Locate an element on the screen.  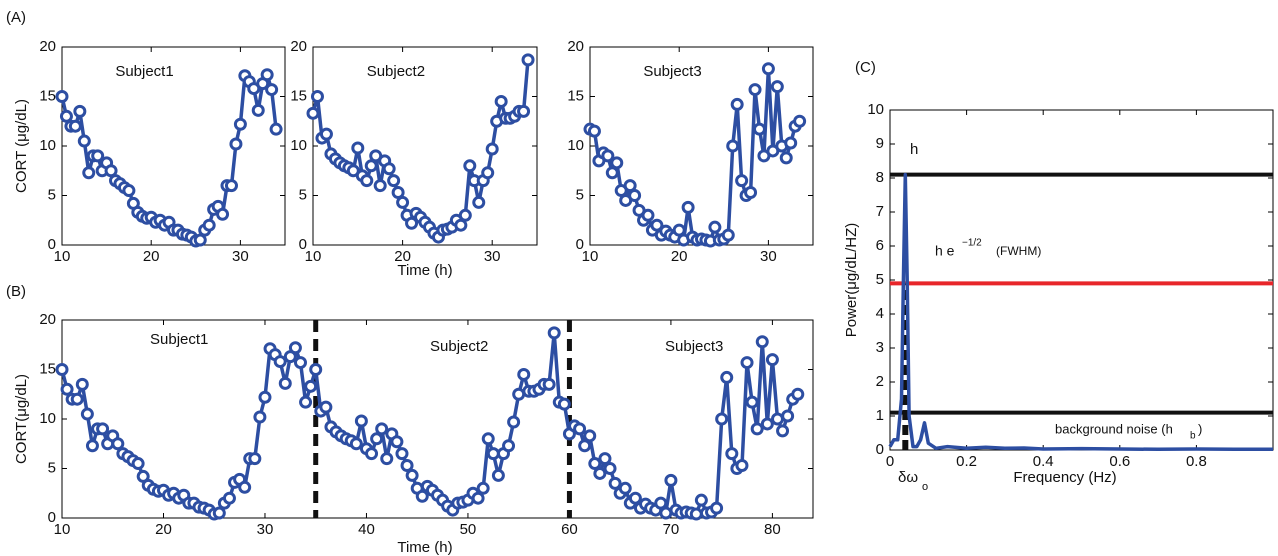
annotation: Subject3 is located at coordinates (694, 346).